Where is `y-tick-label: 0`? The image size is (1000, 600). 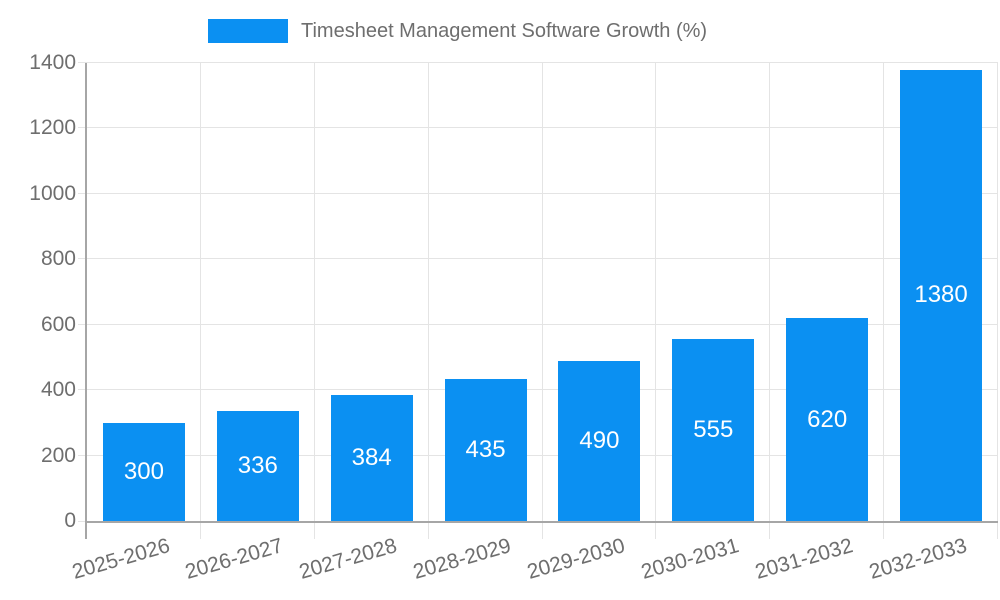 y-tick-label: 0 is located at coordinates (70, 520).